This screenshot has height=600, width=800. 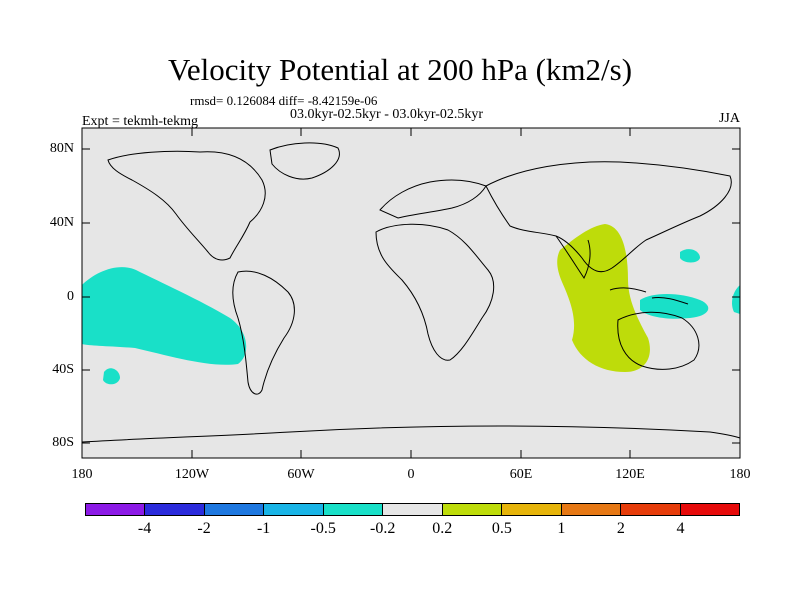 What do you see at coordinates (620, 528) in the screenshot?
I see `colorbar-label-8: 2` at bounding box center [620, 528].